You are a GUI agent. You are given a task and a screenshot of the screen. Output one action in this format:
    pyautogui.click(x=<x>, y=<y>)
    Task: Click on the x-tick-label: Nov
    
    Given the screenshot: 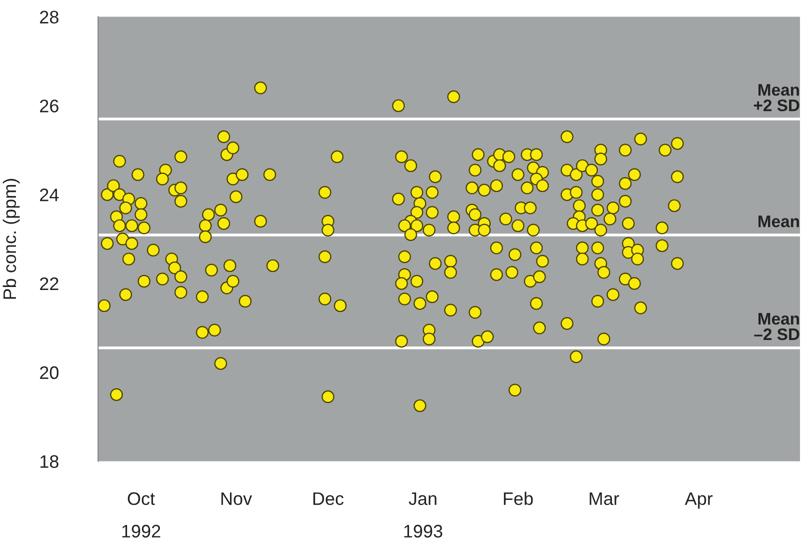 What is the action you would take?
    pyautogui.click(x=236, y=499)
    